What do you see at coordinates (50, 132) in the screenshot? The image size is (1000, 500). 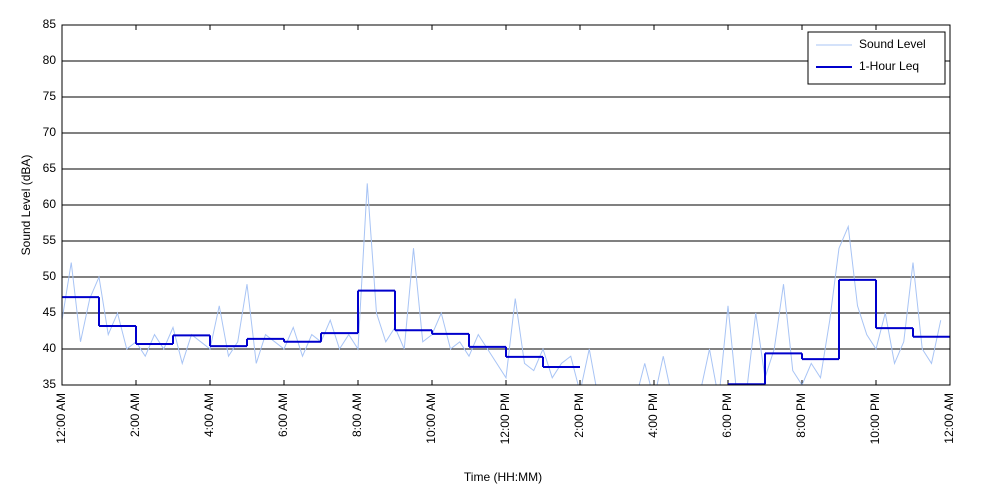 I see `y-tick-label: 70` at bounding box center [50, 132].